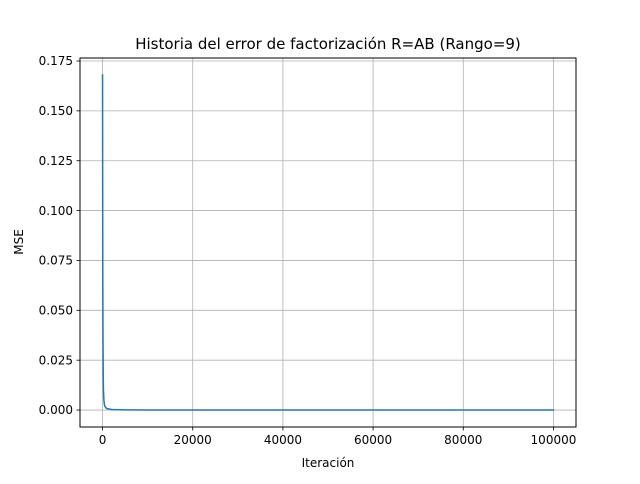 The height and width of the screenshot is (484, 640). I want to click on x-tick-label: 60000, so click(373, 440).